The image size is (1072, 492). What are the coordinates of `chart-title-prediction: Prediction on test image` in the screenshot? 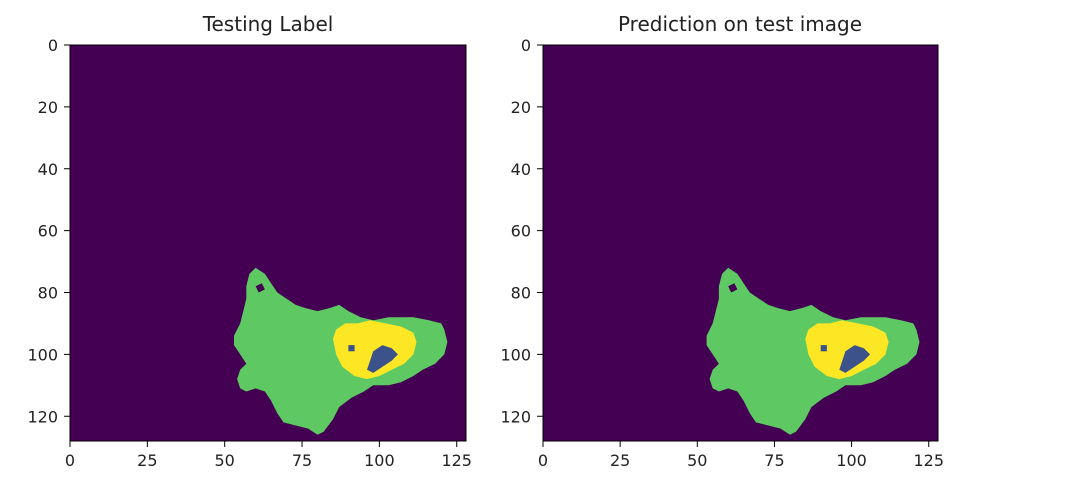 It's located at (740, 24).